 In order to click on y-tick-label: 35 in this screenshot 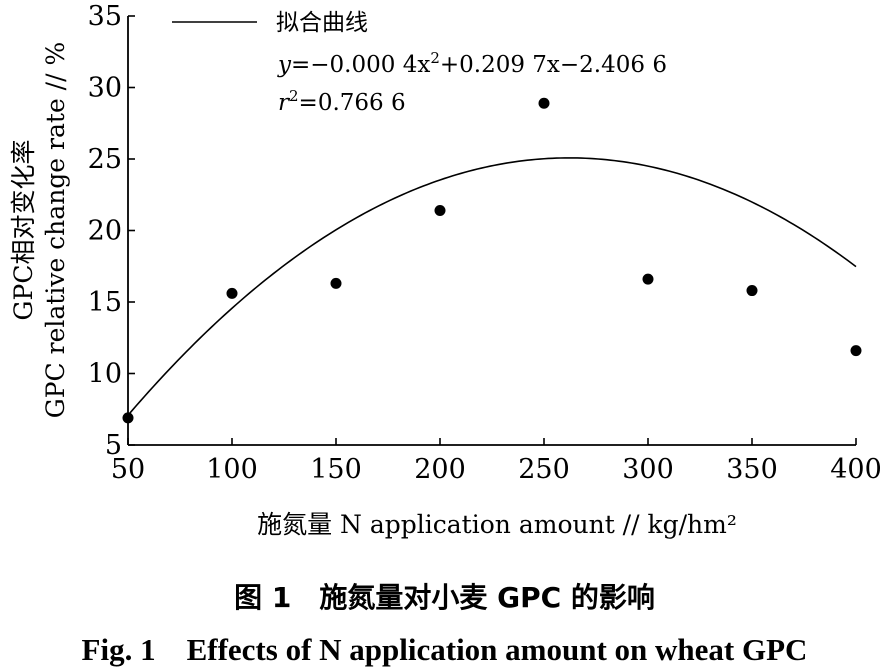, I will do `click(105, 16)`.